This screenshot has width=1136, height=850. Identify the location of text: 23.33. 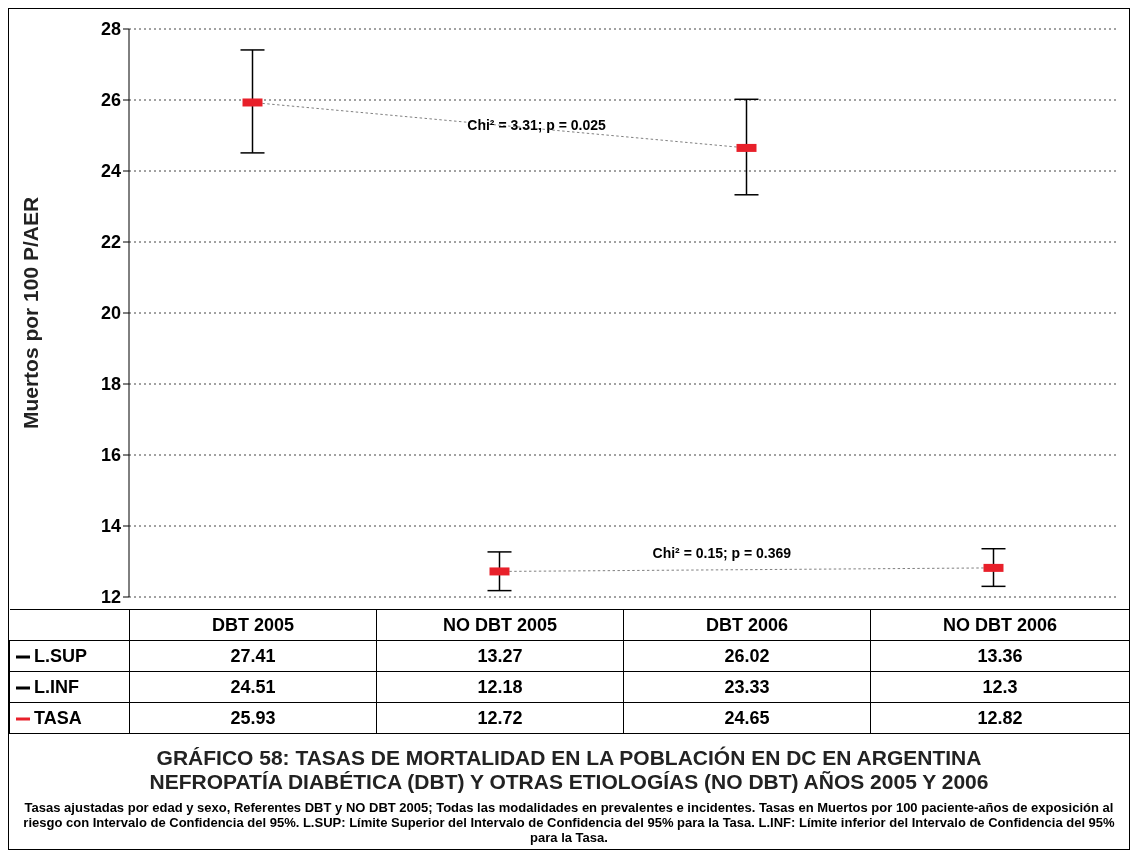
(747, 687).